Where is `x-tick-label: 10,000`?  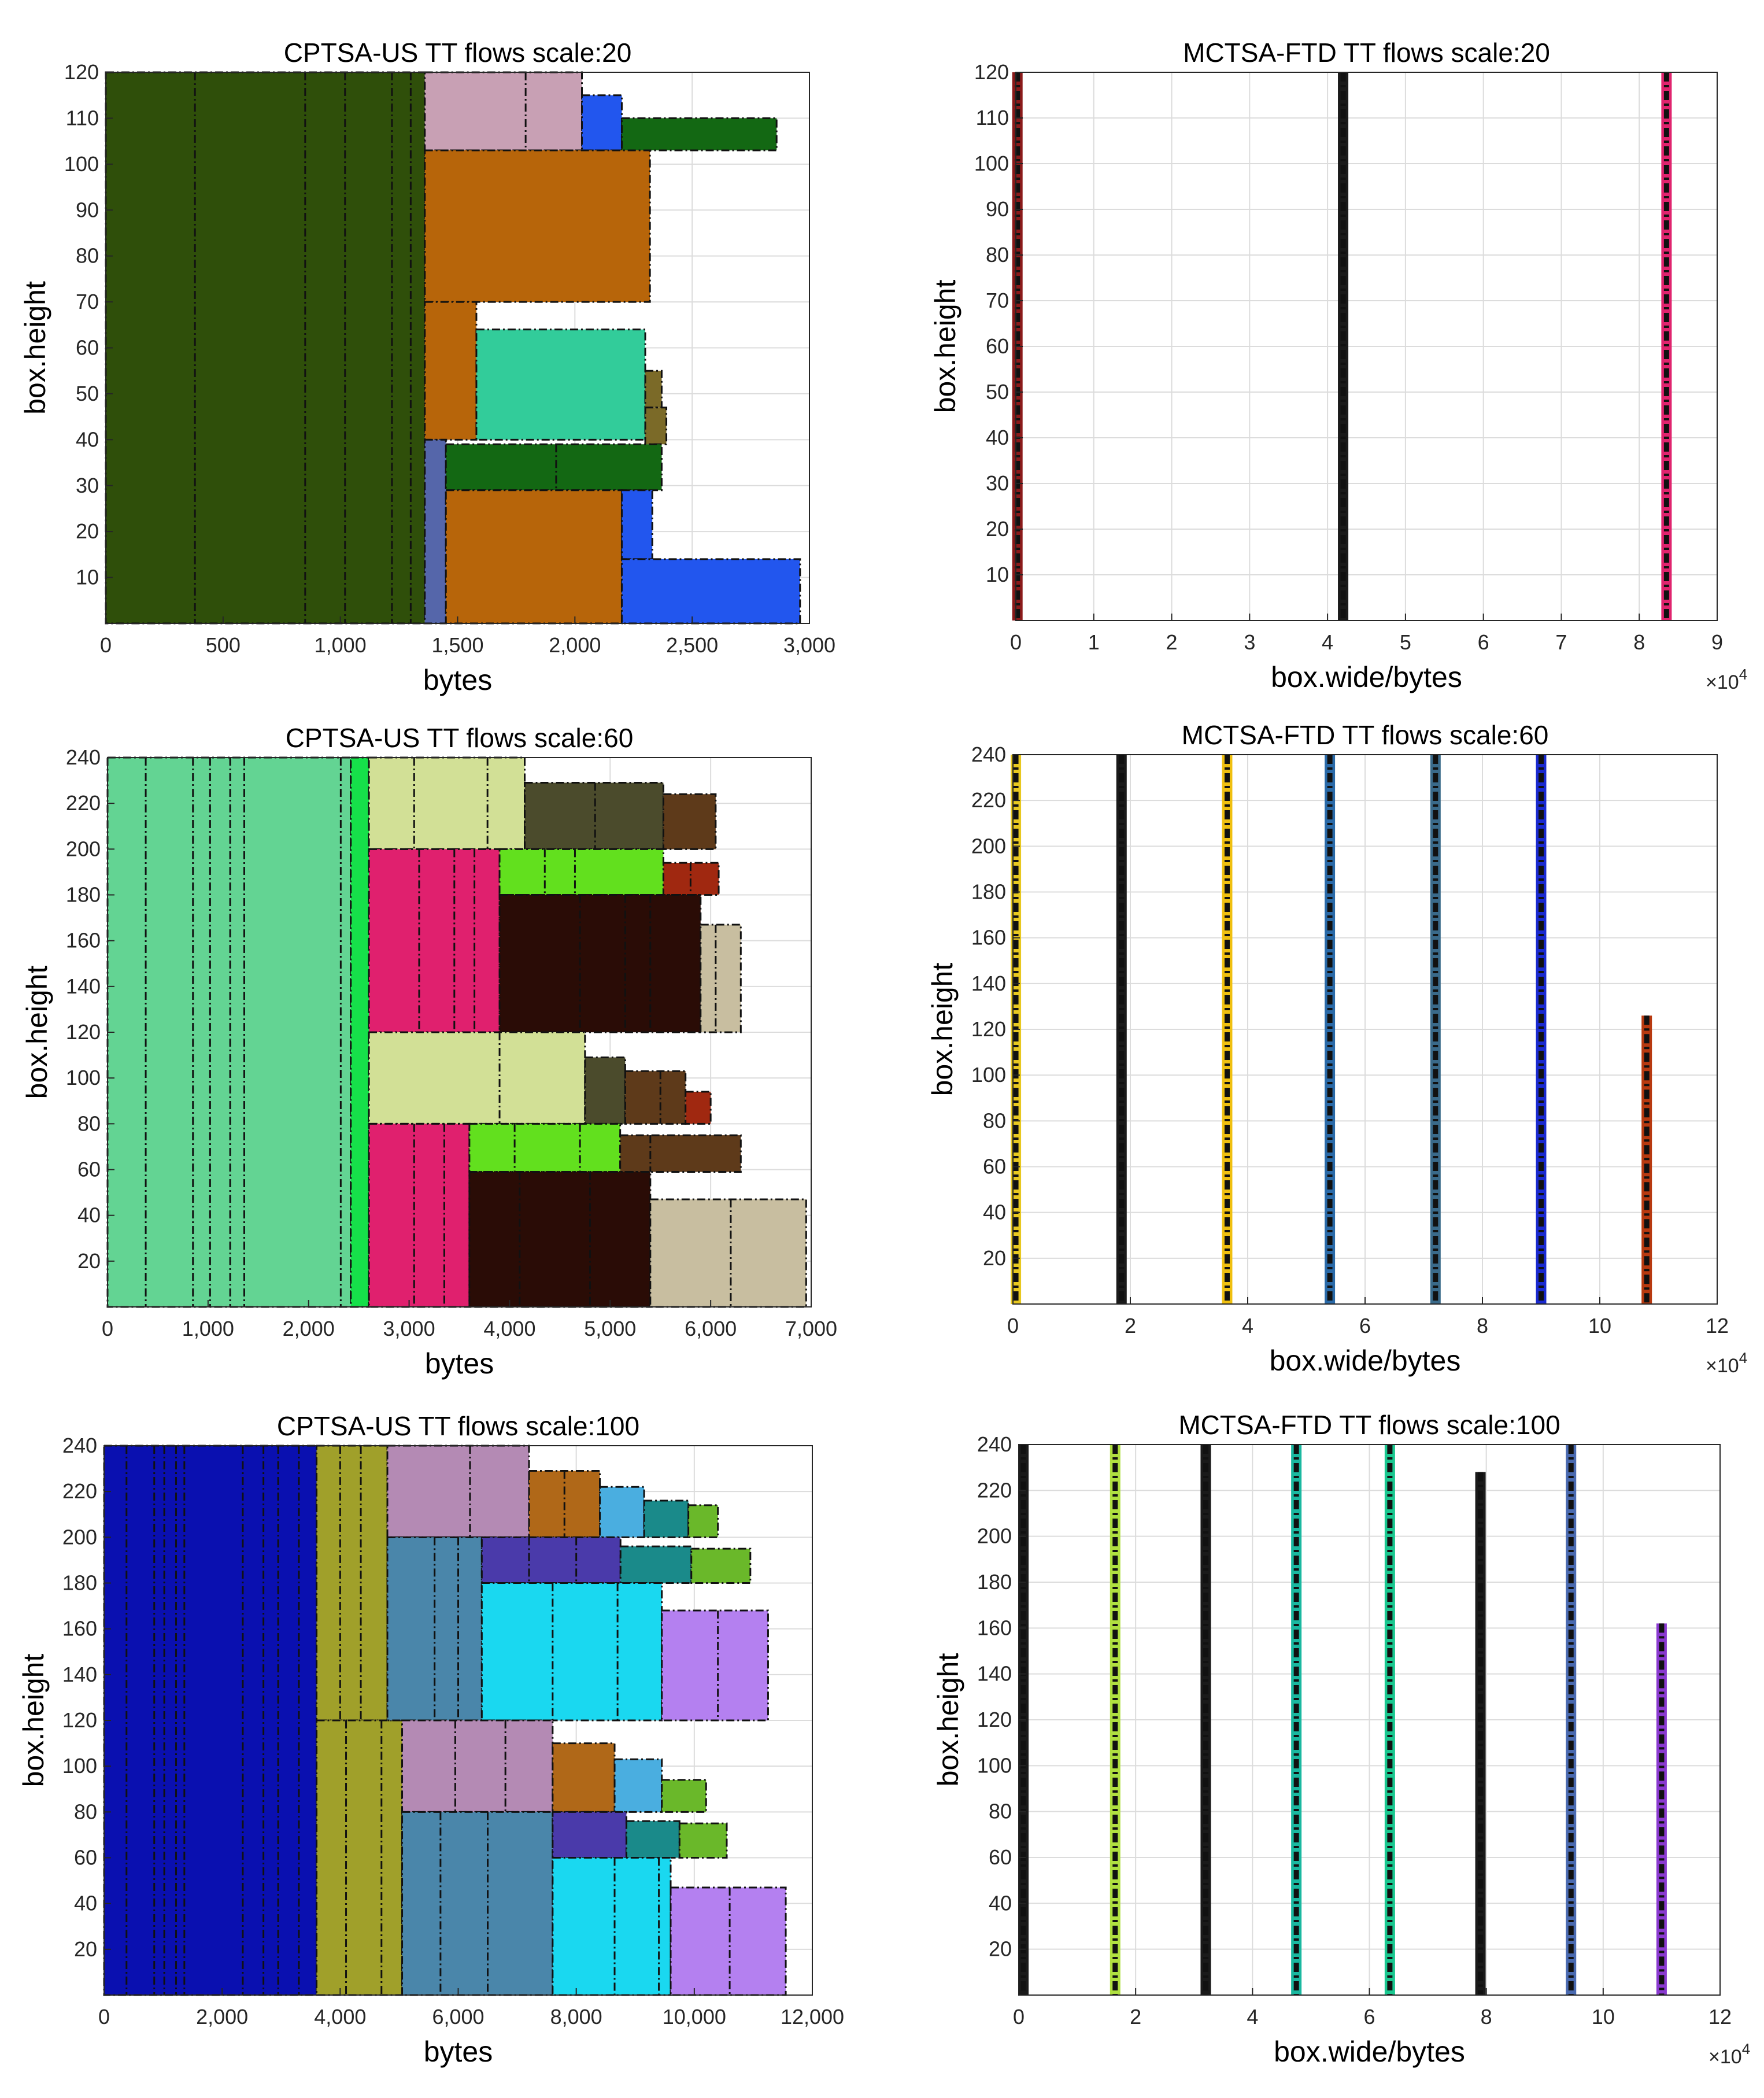 x-tick-label: 10,000 is located at coordinates (694, 2017).